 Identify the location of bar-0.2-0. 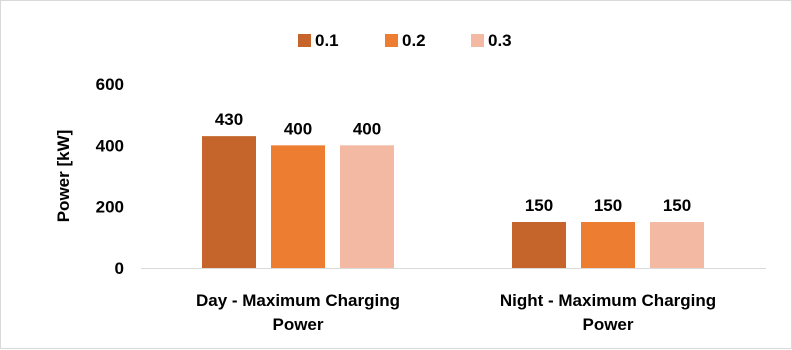
(298, 206).